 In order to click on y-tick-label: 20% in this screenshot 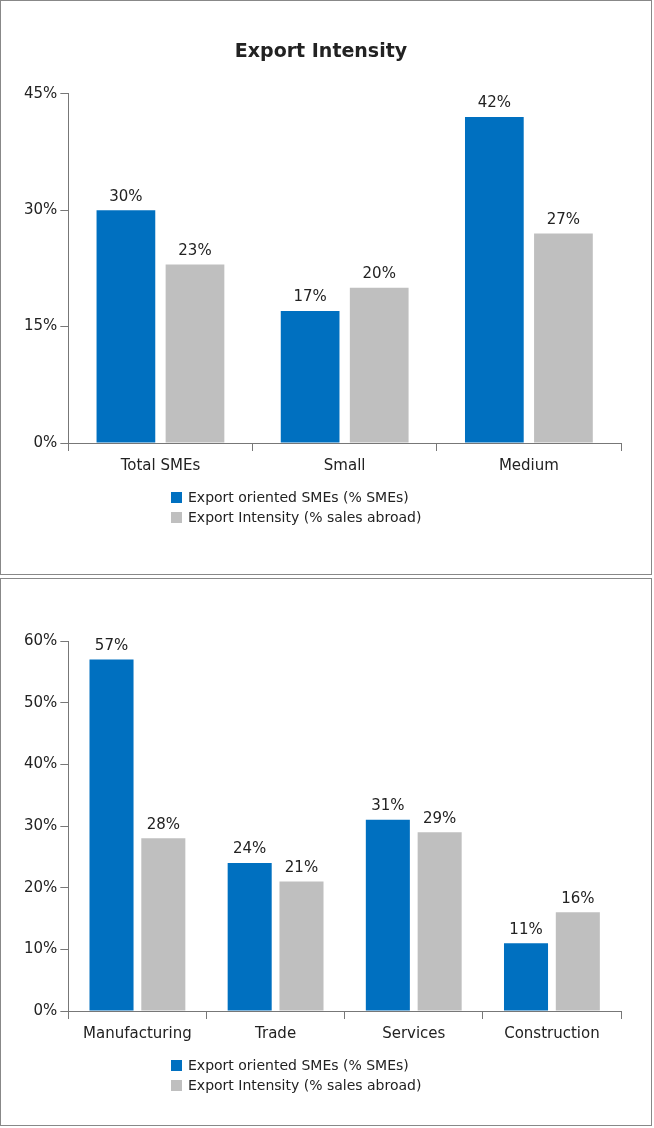, I will do `click(41, 886)`.